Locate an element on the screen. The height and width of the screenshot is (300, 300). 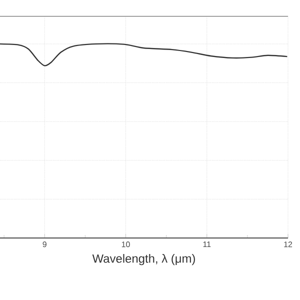
x-axis-title: Wavelength, λ (μm) is located at coordinates (143, 260).